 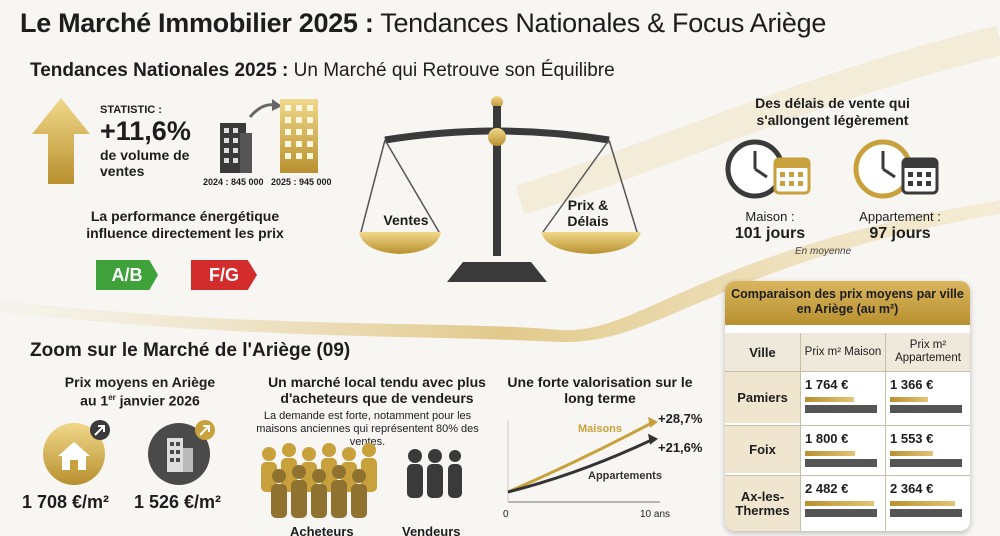 What do you see at coordinates (680, 418) in the screenshot?
I see `series-value-maisons: +28,7%` at bounding box center [680, 418].